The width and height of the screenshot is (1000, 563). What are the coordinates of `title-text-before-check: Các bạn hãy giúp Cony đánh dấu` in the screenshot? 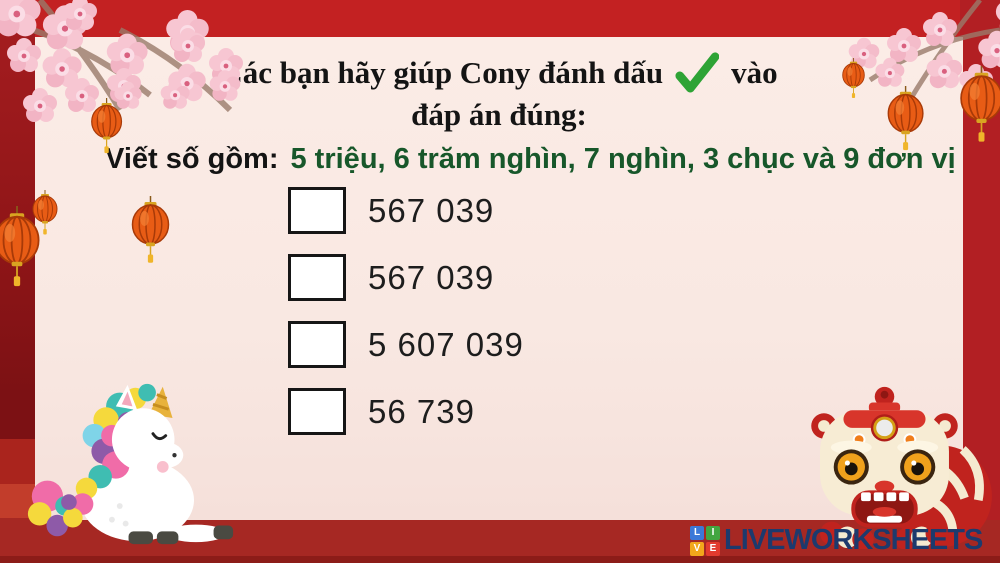 It's located at (442, 72).